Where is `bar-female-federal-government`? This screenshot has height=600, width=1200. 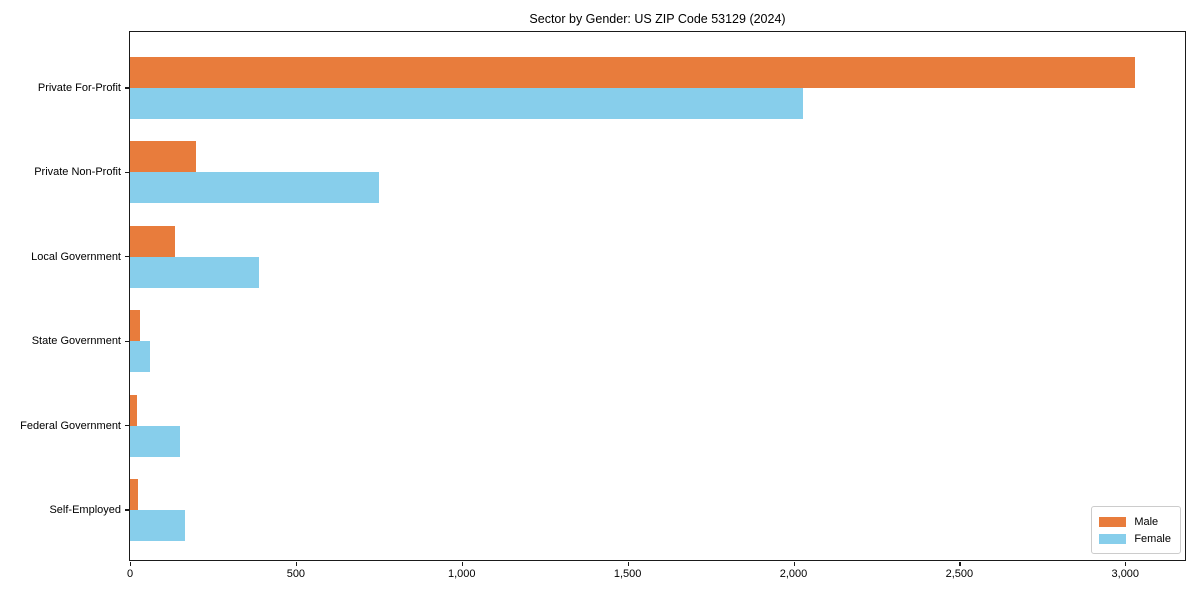
bar-female-federal-government is located at coordinates (155, 441).